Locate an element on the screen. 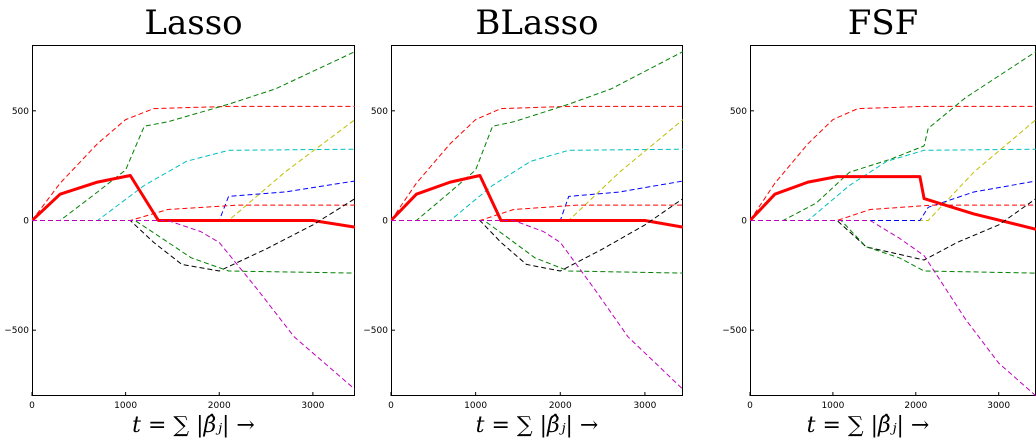  chart-title: FSF is located at coordinates (883, 23).